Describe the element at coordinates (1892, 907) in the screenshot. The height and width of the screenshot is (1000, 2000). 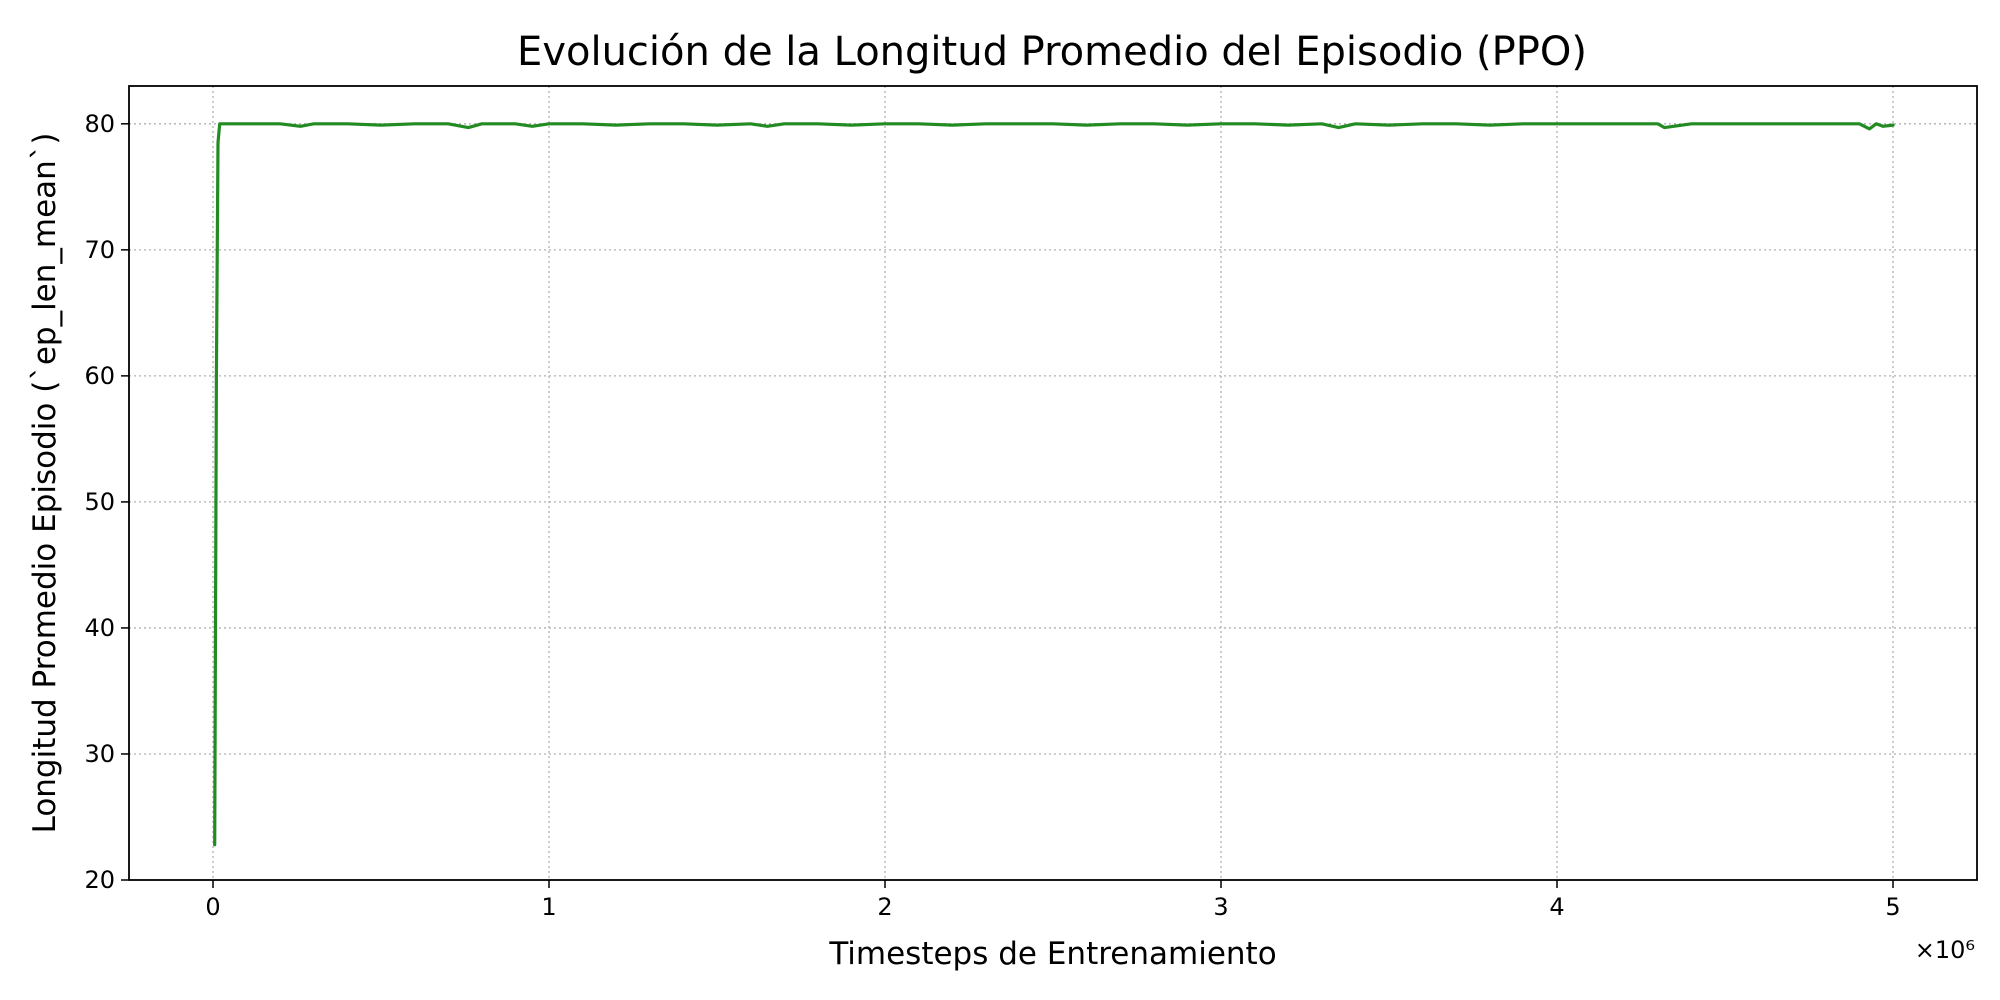
I see `x-tick-label: 5` at that location.